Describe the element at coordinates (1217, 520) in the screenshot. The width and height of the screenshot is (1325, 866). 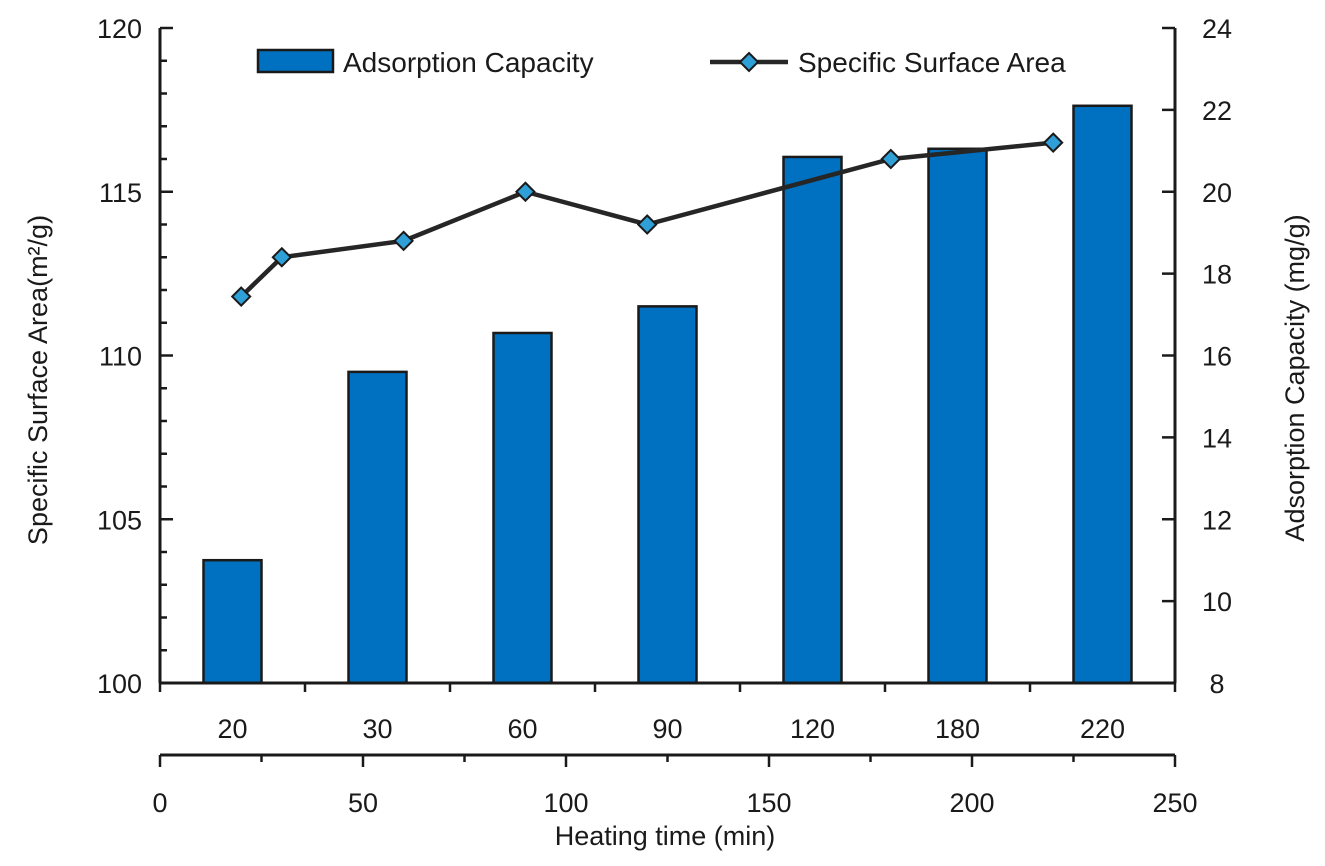
I see `right-tick-label-12: 12` at that location.